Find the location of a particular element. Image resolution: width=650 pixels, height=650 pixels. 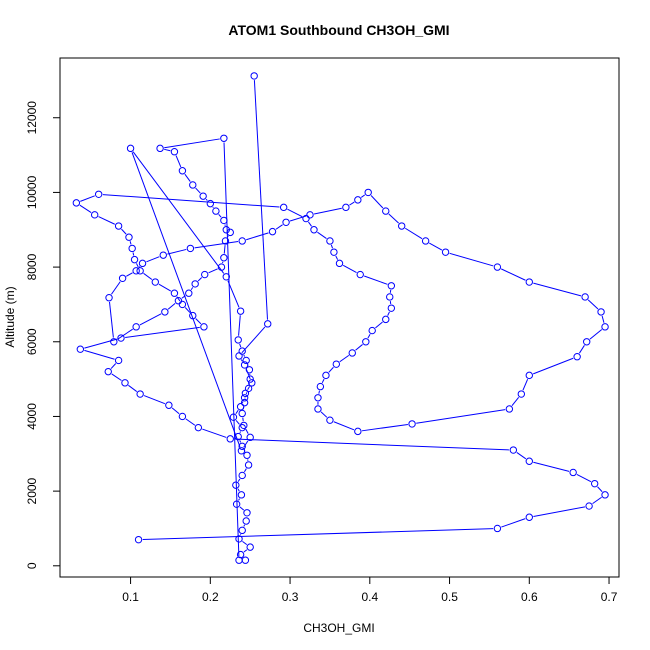

x-tick-label: 0.5 is located at coordinates (449, 597).